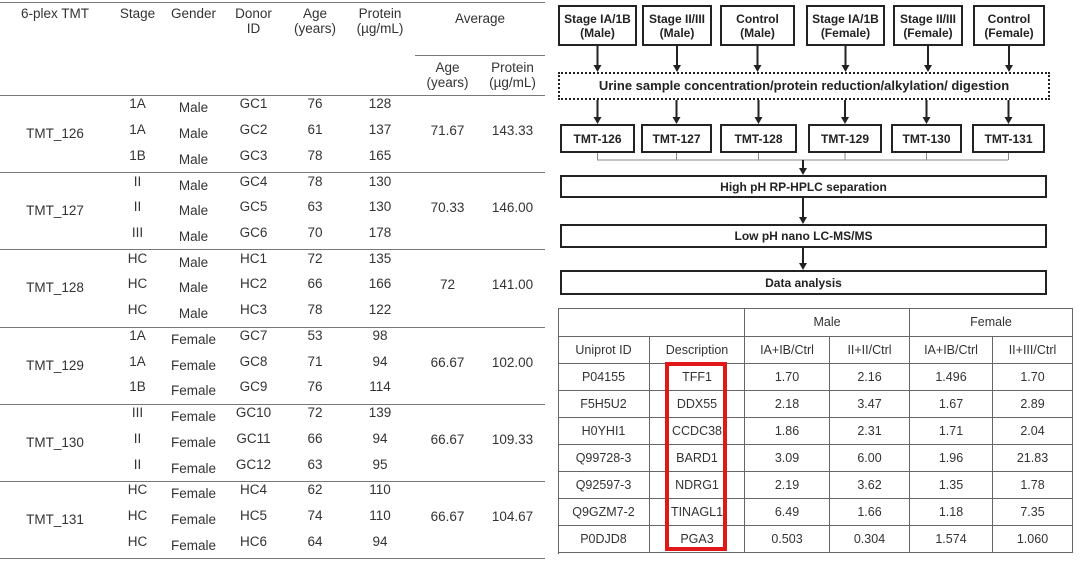 This screenshot has width=1080, height=567. What do you see at coordinates (55, 288) in the screenshot?
I see `tmt-label: TMT_128` at bounding box center [55, 288].